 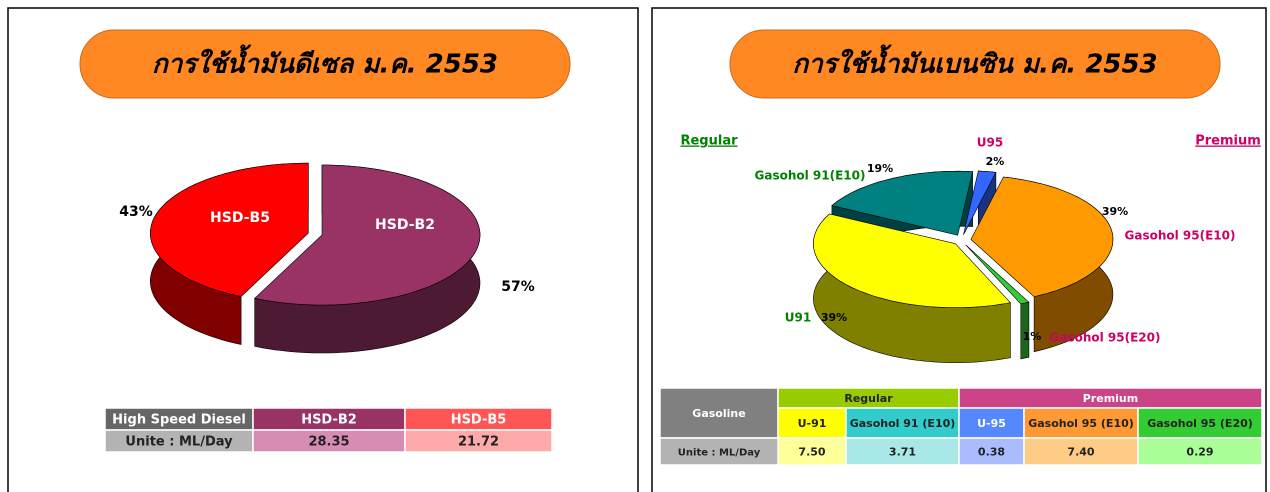 What do you see at coordinates (995, 161) in the screenshot?
I see `slice-value-label: 2%` at bounding box center [995, 161].